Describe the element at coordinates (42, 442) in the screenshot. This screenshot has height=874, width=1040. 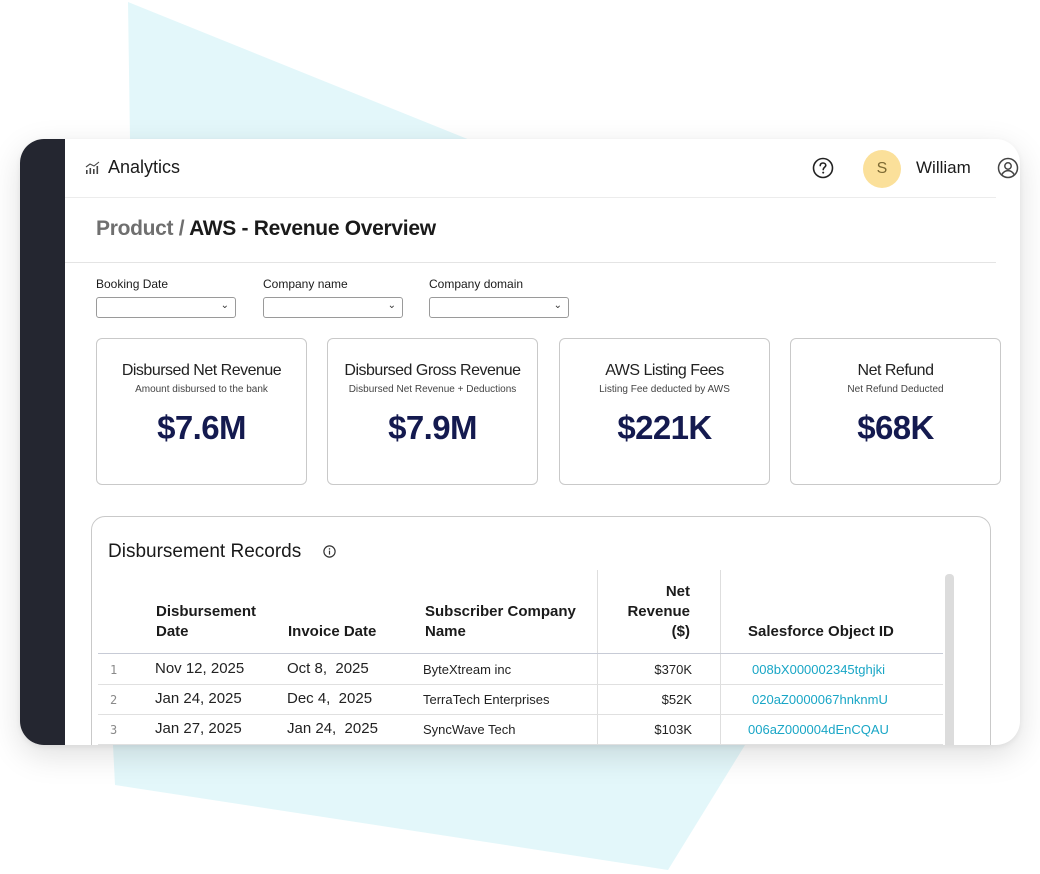
I see `sidebar-rail` at that location.